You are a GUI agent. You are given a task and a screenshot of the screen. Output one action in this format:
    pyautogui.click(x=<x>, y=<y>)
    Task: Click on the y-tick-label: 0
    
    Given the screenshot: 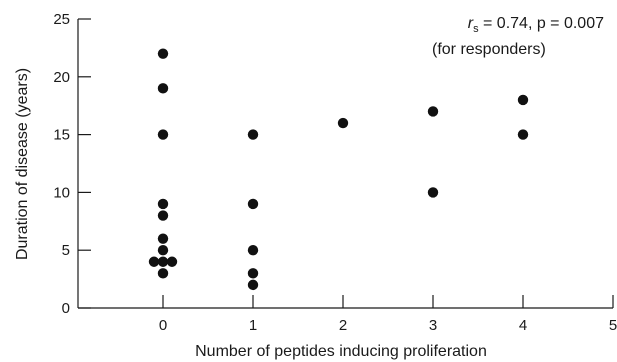 What is the action you would take?
    pyautogui.click(x=66, y=308)
    